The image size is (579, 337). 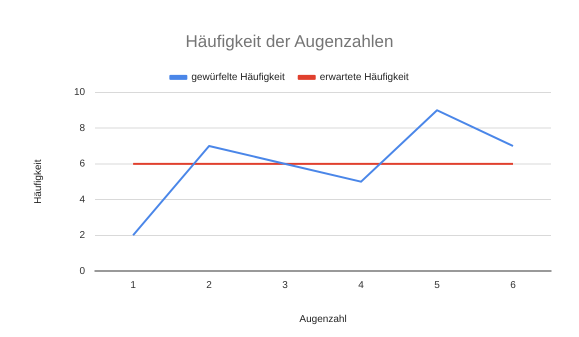 I want to click on y-tick-label: 0, so click(x=83, y=271).